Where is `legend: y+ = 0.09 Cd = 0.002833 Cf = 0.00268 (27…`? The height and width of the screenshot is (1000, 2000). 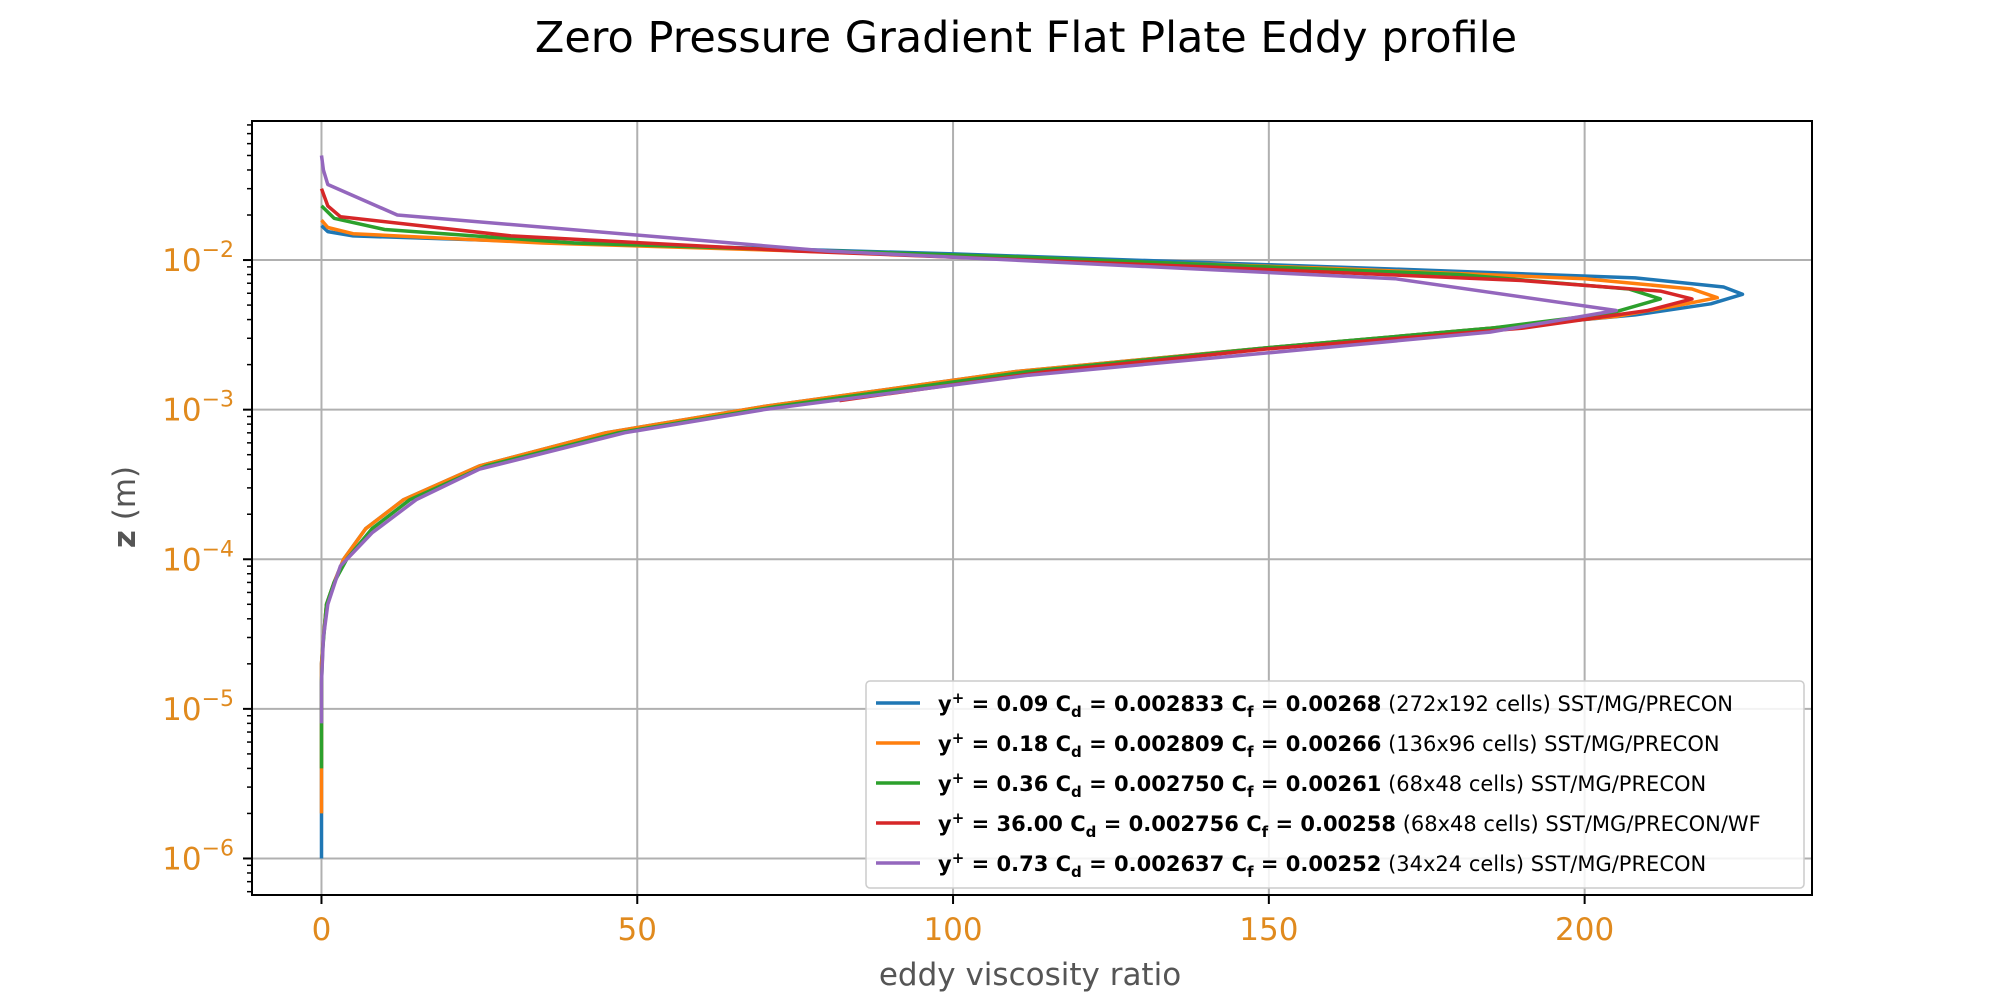
legend: y+ = 0.09 Cd = 0.002833 Cf = 0.00268 (27… is located at coordinates (1335, 784).